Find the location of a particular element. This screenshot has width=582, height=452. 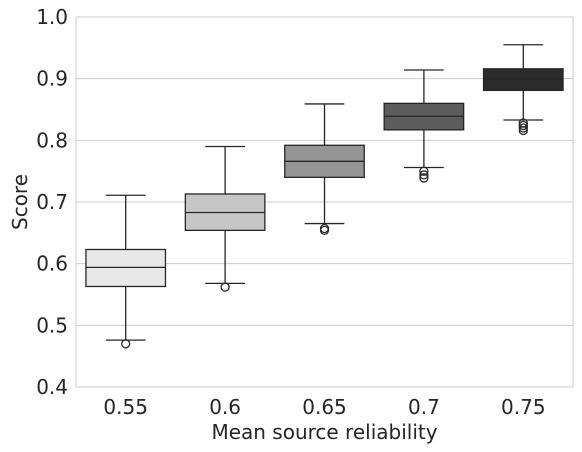

box-0.75 is located at coordinates (523, 90).